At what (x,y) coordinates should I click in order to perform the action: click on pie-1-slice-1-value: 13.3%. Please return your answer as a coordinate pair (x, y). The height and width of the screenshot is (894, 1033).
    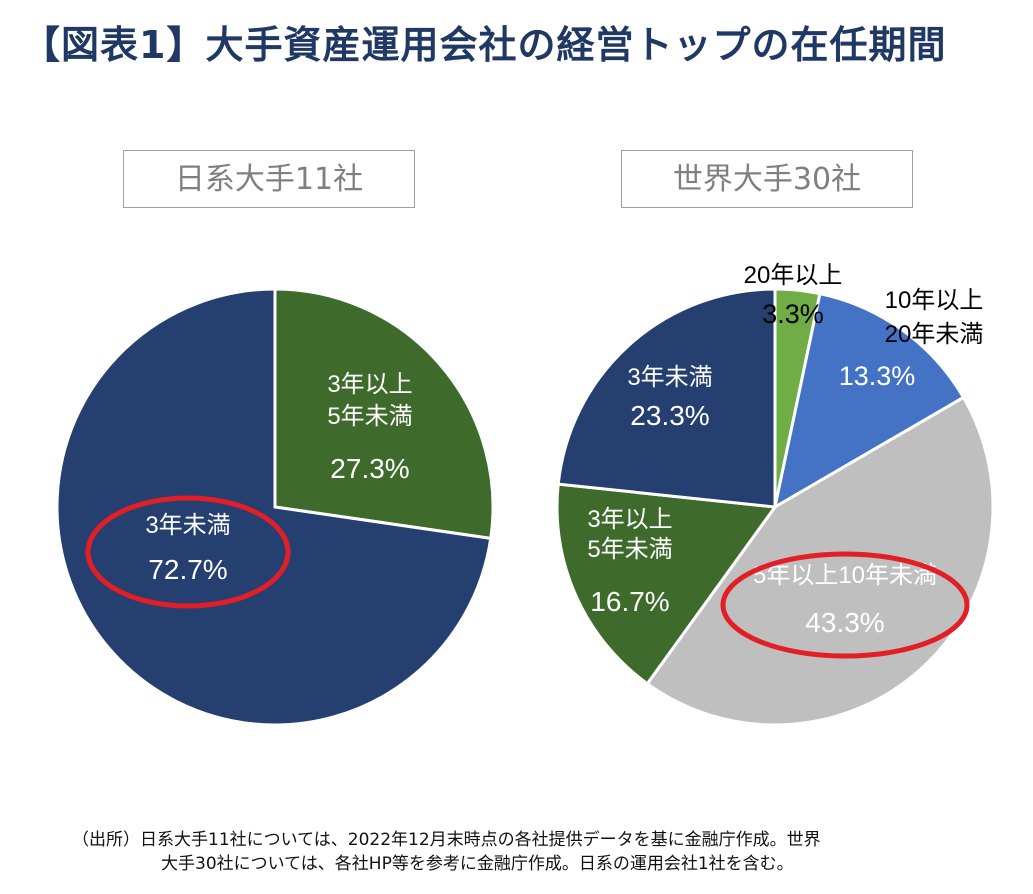
    Looking at the image, I should click on (877, 376).